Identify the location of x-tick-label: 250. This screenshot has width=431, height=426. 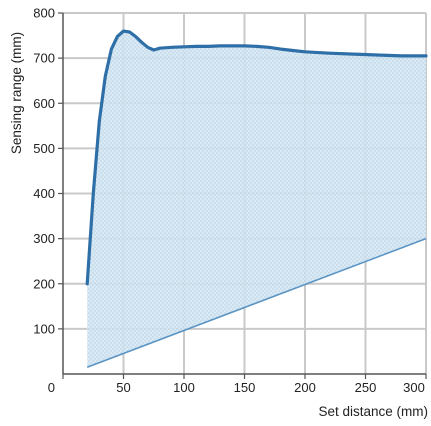
(366, 387).